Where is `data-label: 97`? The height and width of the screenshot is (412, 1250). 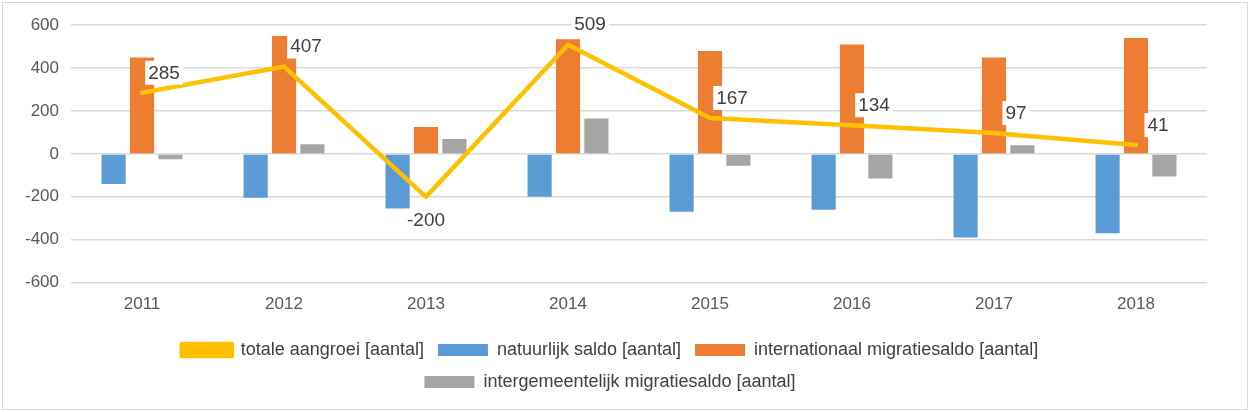 data-label: 97 is located at coordinates (1016, 112).